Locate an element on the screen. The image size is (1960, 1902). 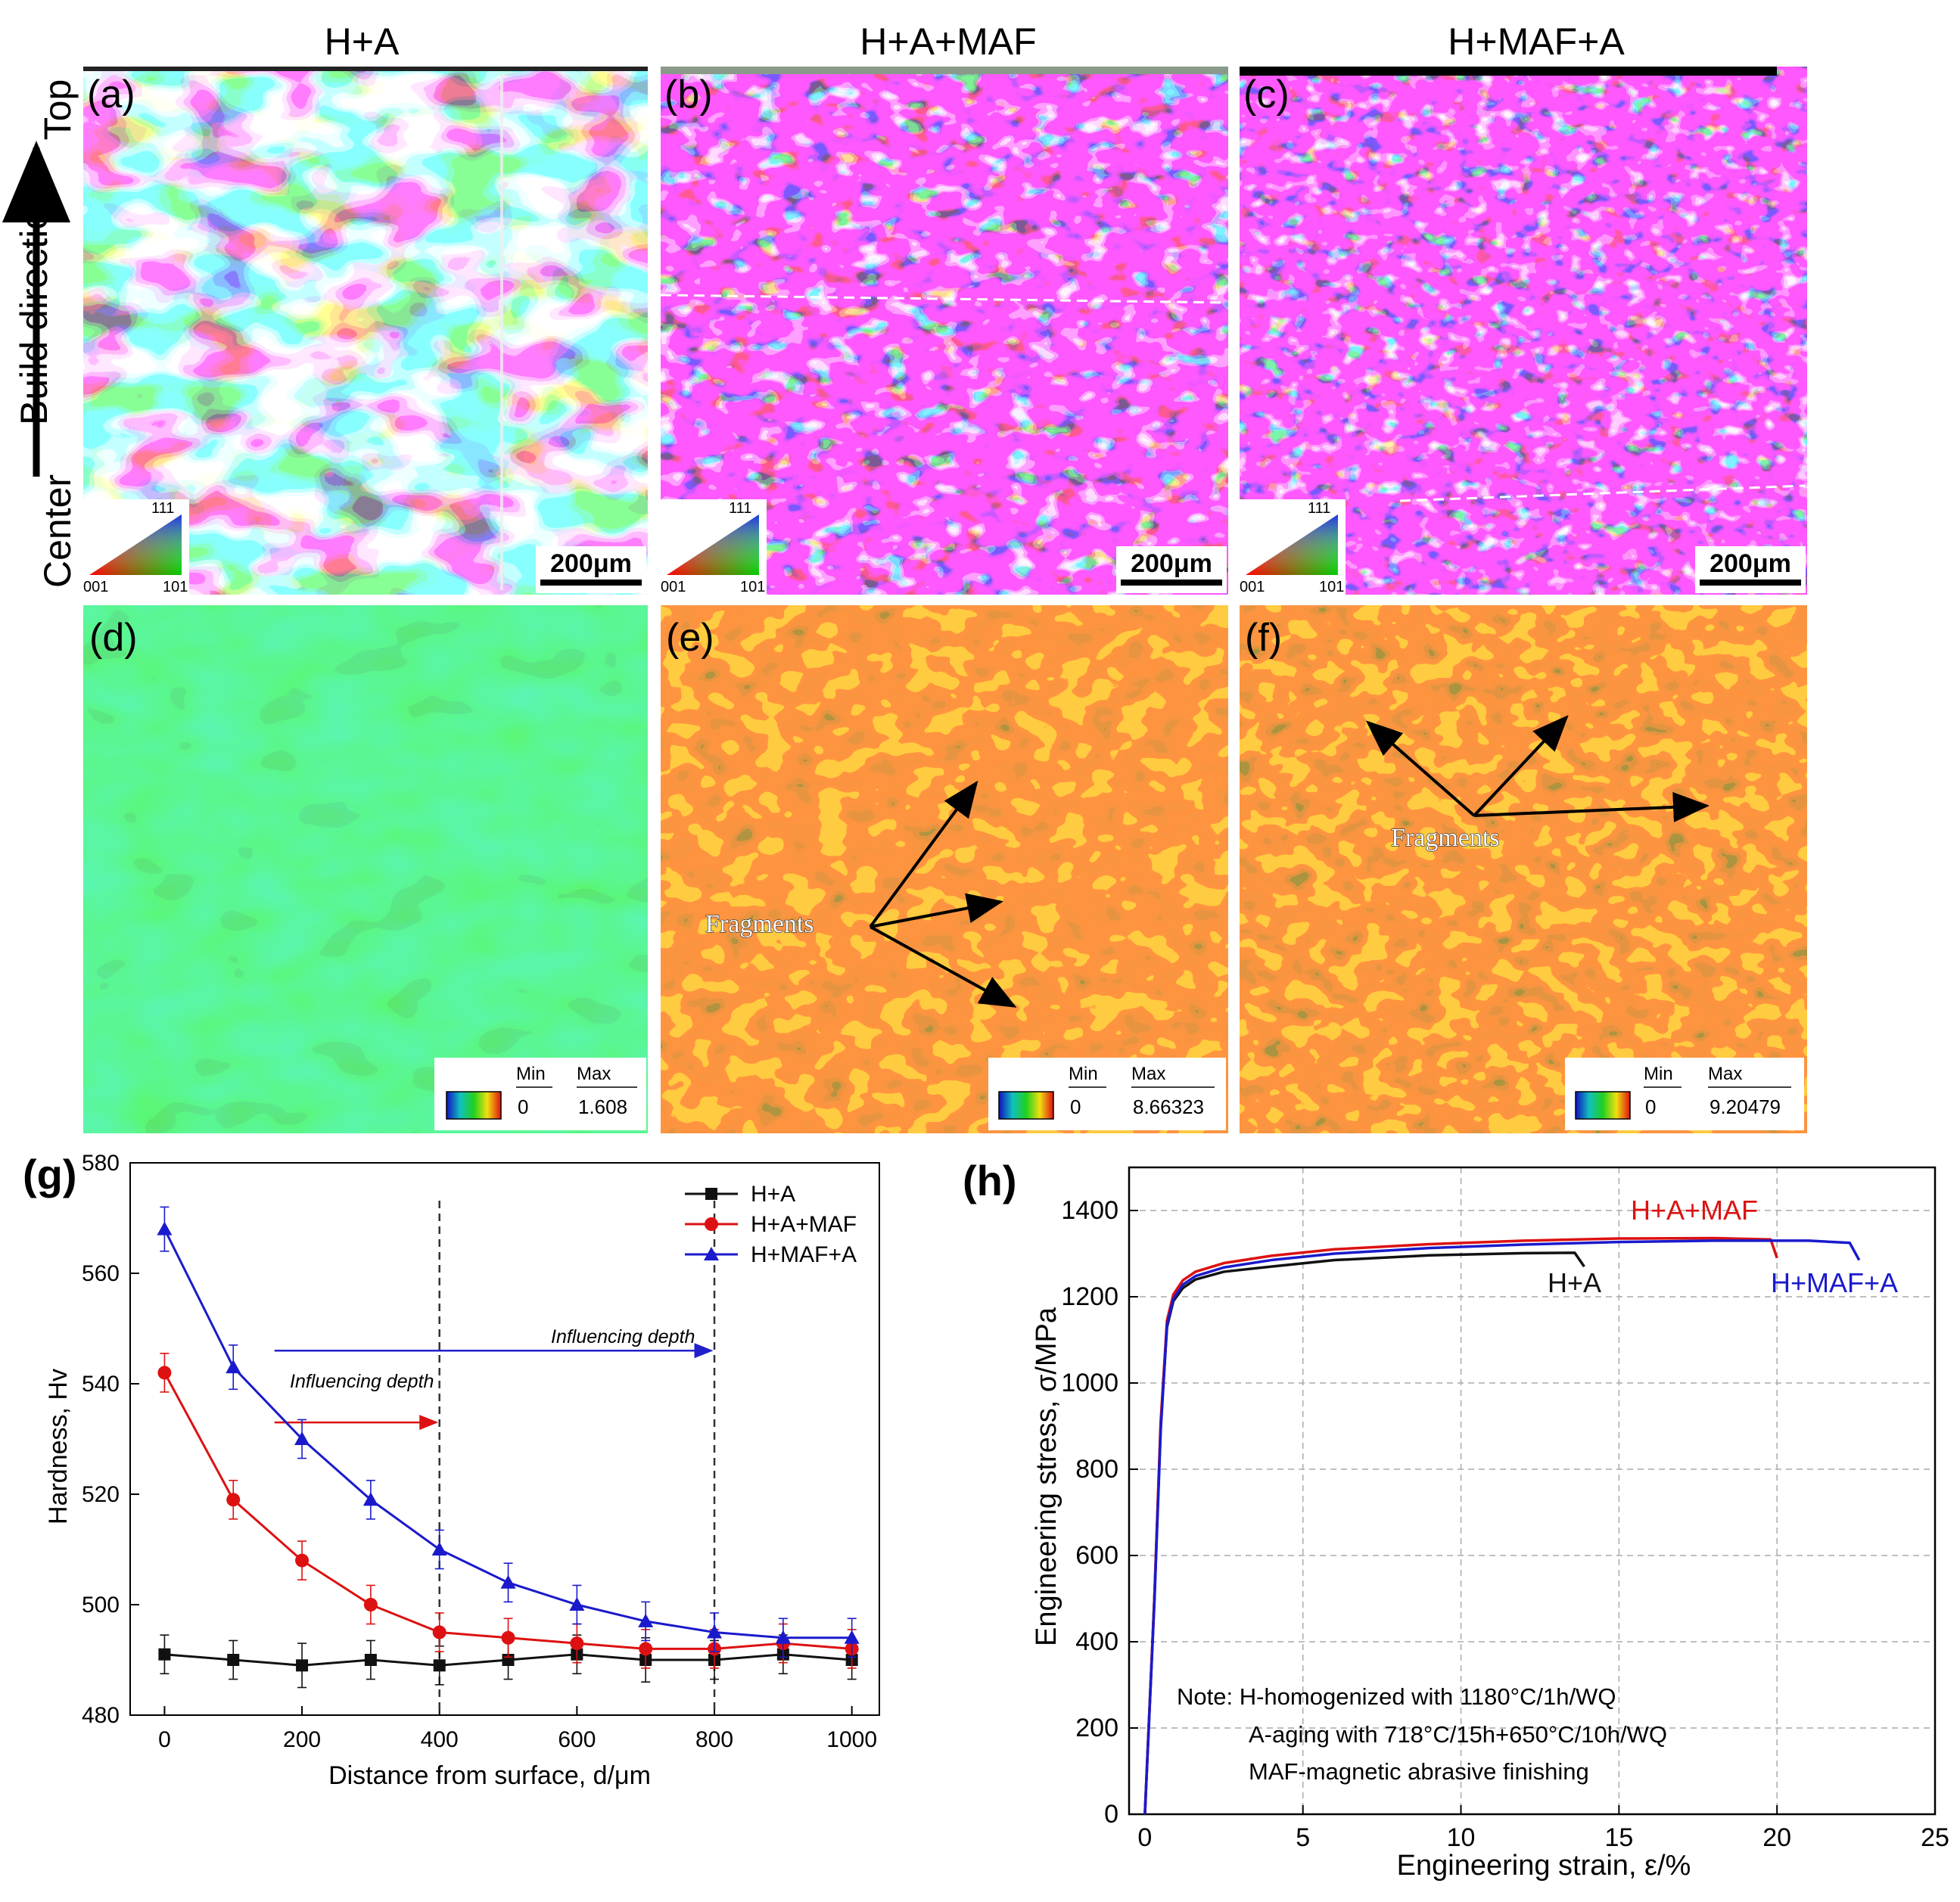
svg-text: 8.66323 is located at coordinates (1169, 1107).